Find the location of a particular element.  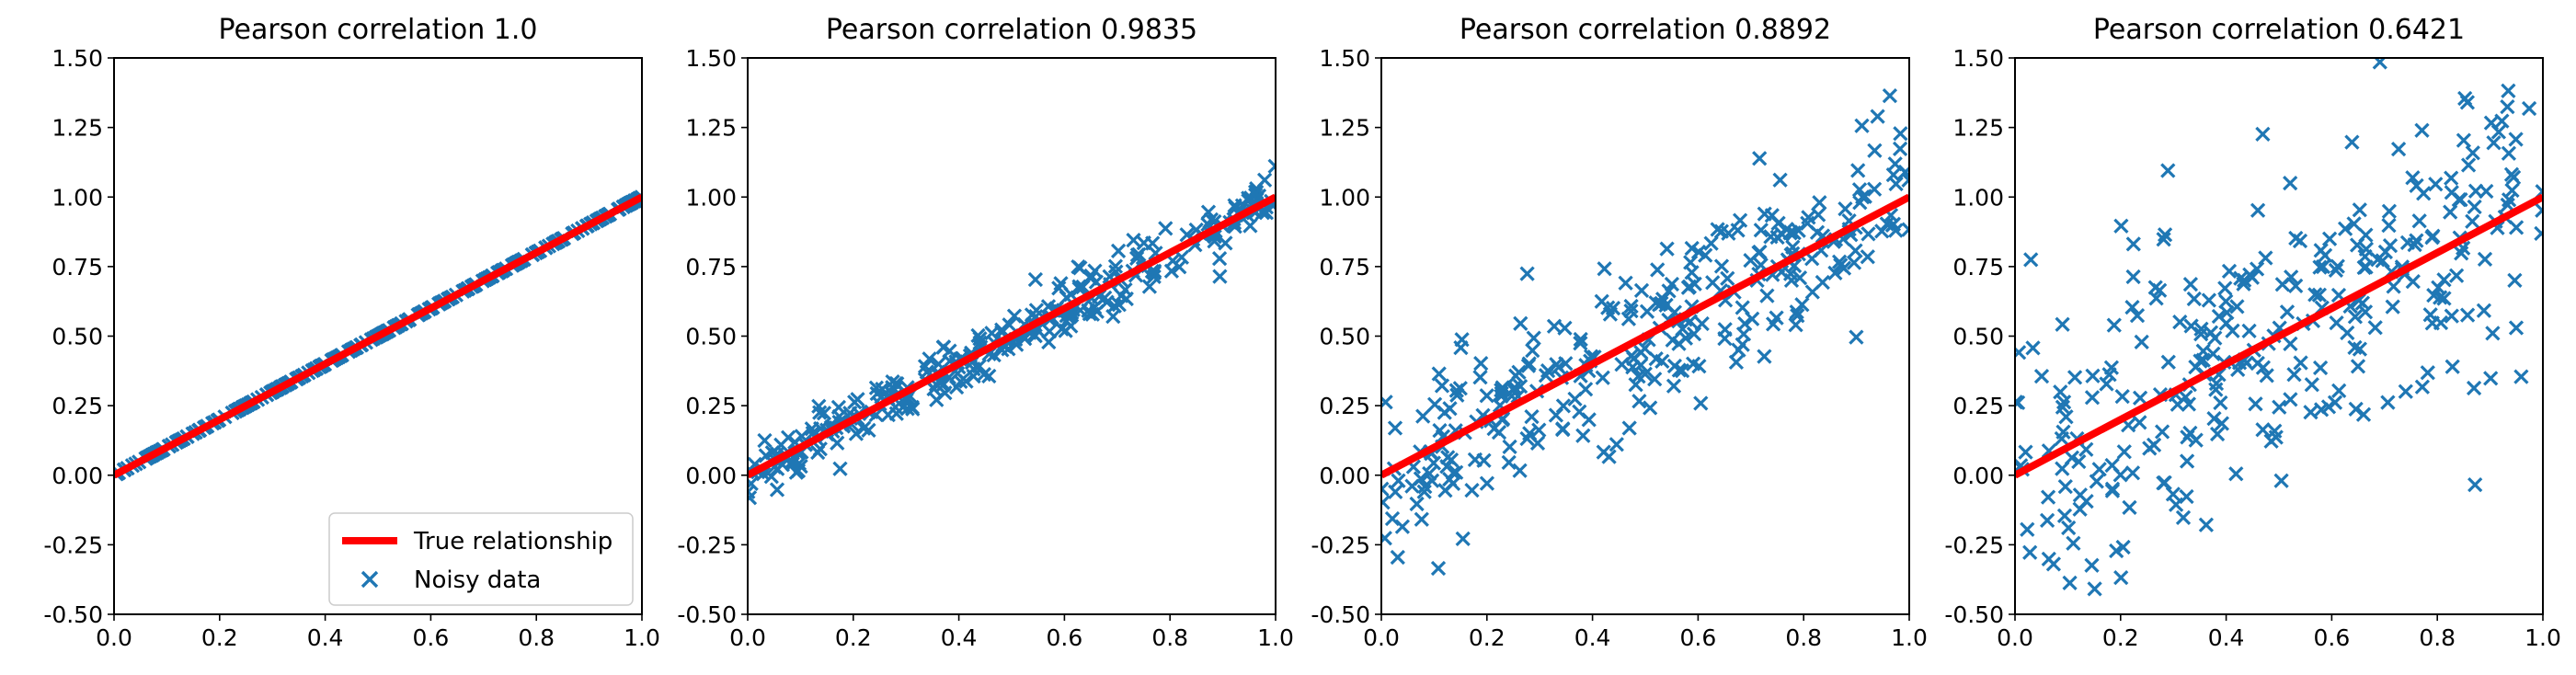

y-tick-label: -0.25 is located at coordinates (1974, 545).